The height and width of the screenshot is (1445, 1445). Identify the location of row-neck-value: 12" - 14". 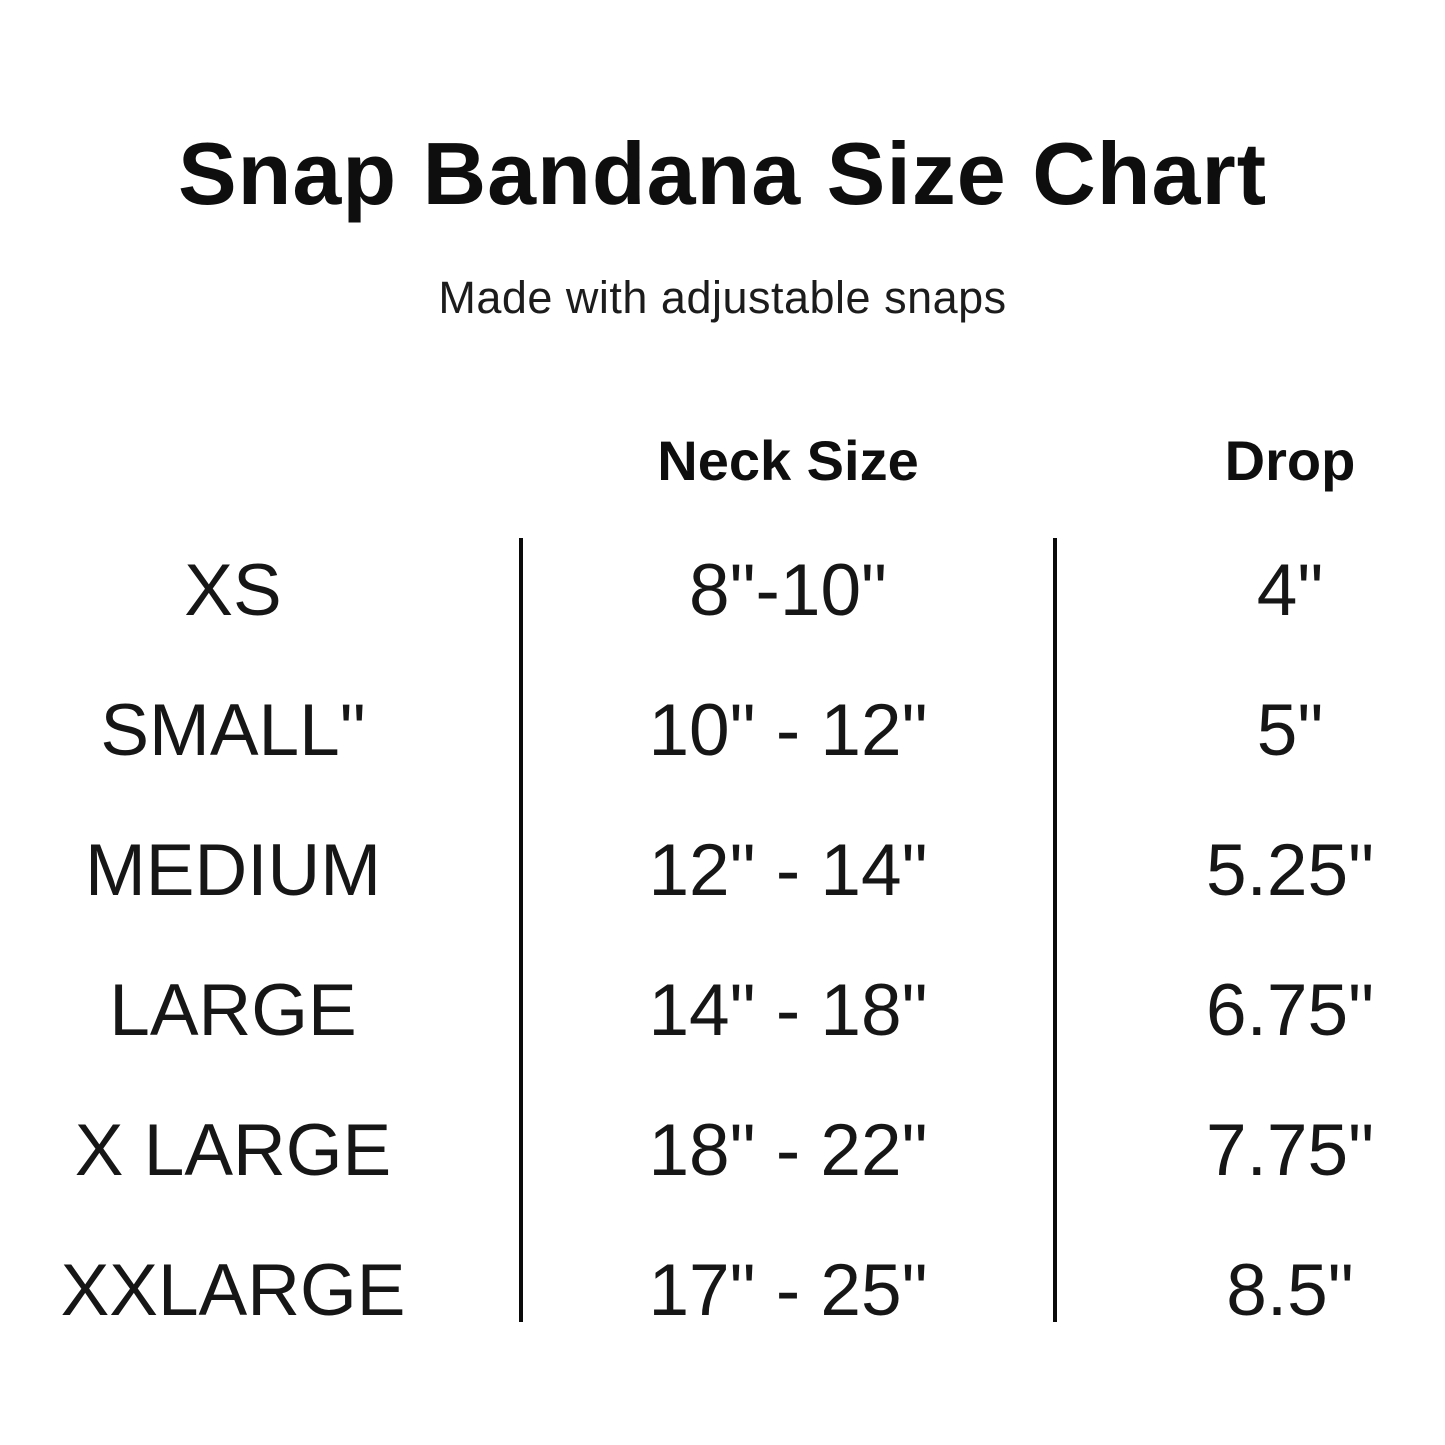
(788, 870).